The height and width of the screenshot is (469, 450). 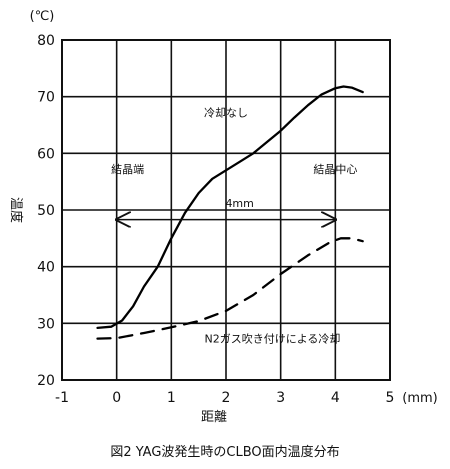 What do you see at coordinates (226, 113) in the screenshot?
I see `annotation-no-cooling: 冷却なし` at bounding box center [226, 113].